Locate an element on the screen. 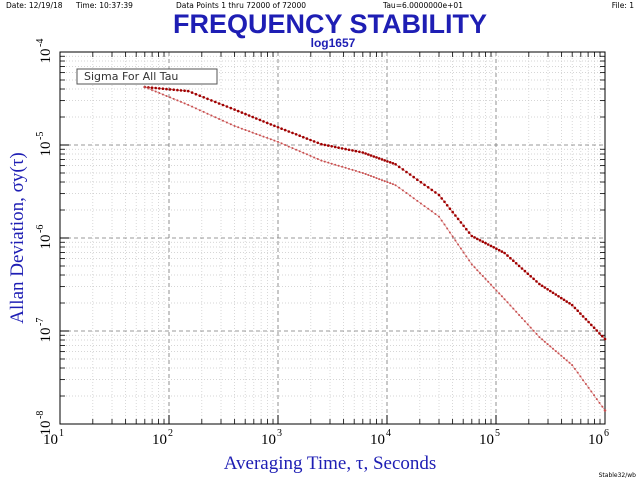 The width and height of the screenshot is (640, 480). chart-title: FREQUENCY STABILITY is located at coordinates (330, 24).